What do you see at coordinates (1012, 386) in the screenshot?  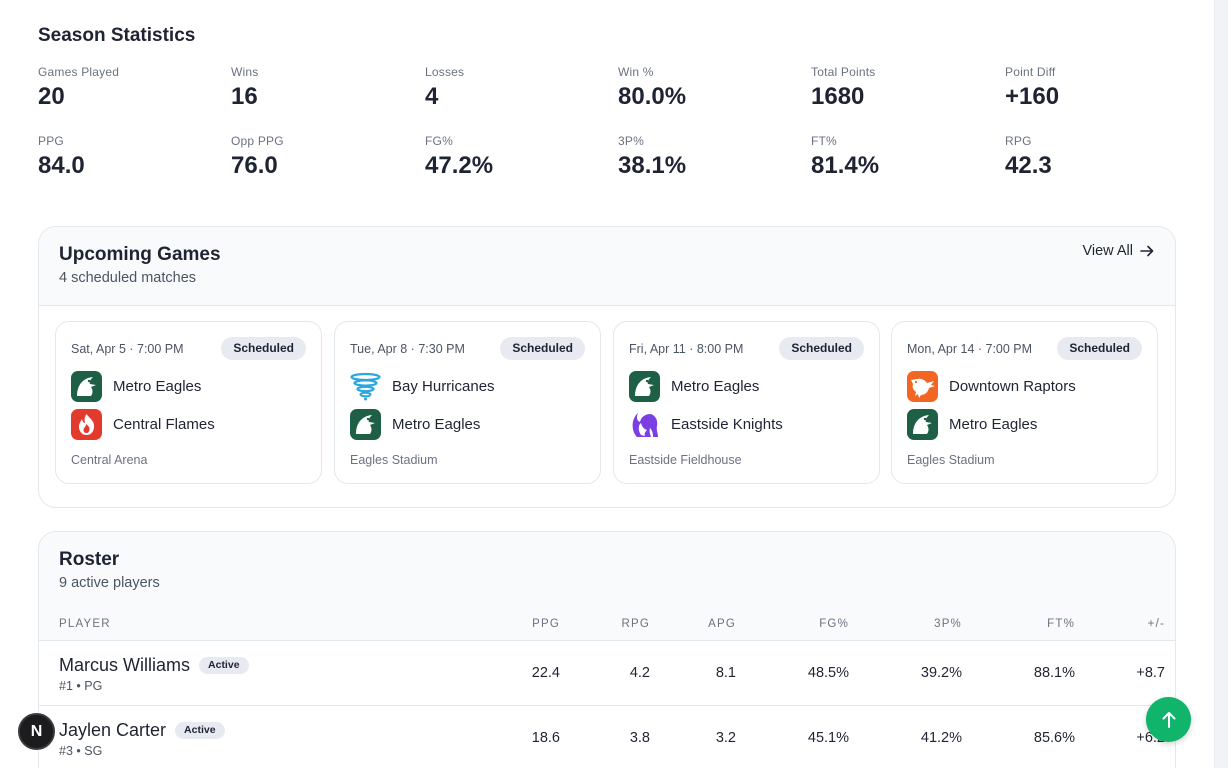 I see `team-name: Downtown Raptors` at bounding box center [1012, 386].